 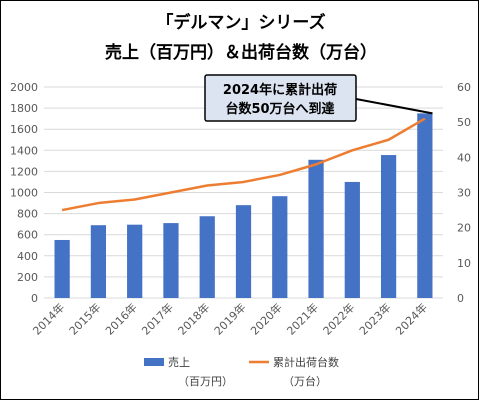 I want to click on left-axis-tick-label: 1000, so click(x=24, y=193).